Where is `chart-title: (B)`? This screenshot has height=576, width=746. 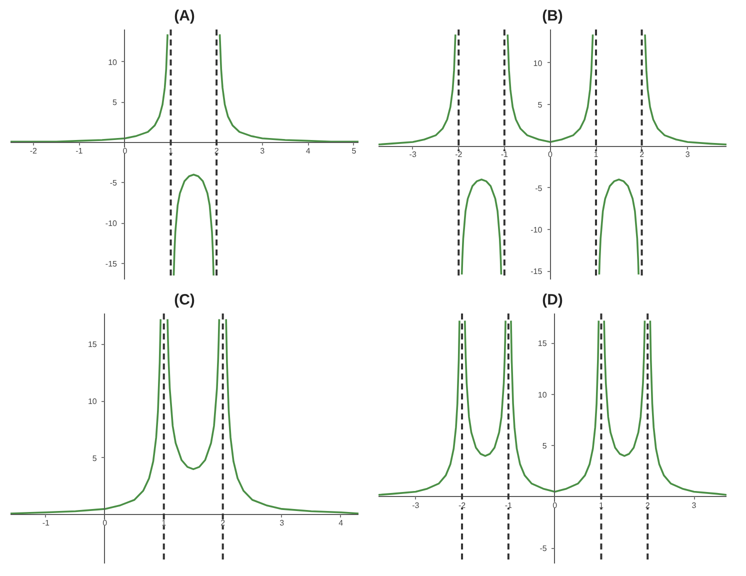
chart-title: (B) is located at coordinates (552, 16).